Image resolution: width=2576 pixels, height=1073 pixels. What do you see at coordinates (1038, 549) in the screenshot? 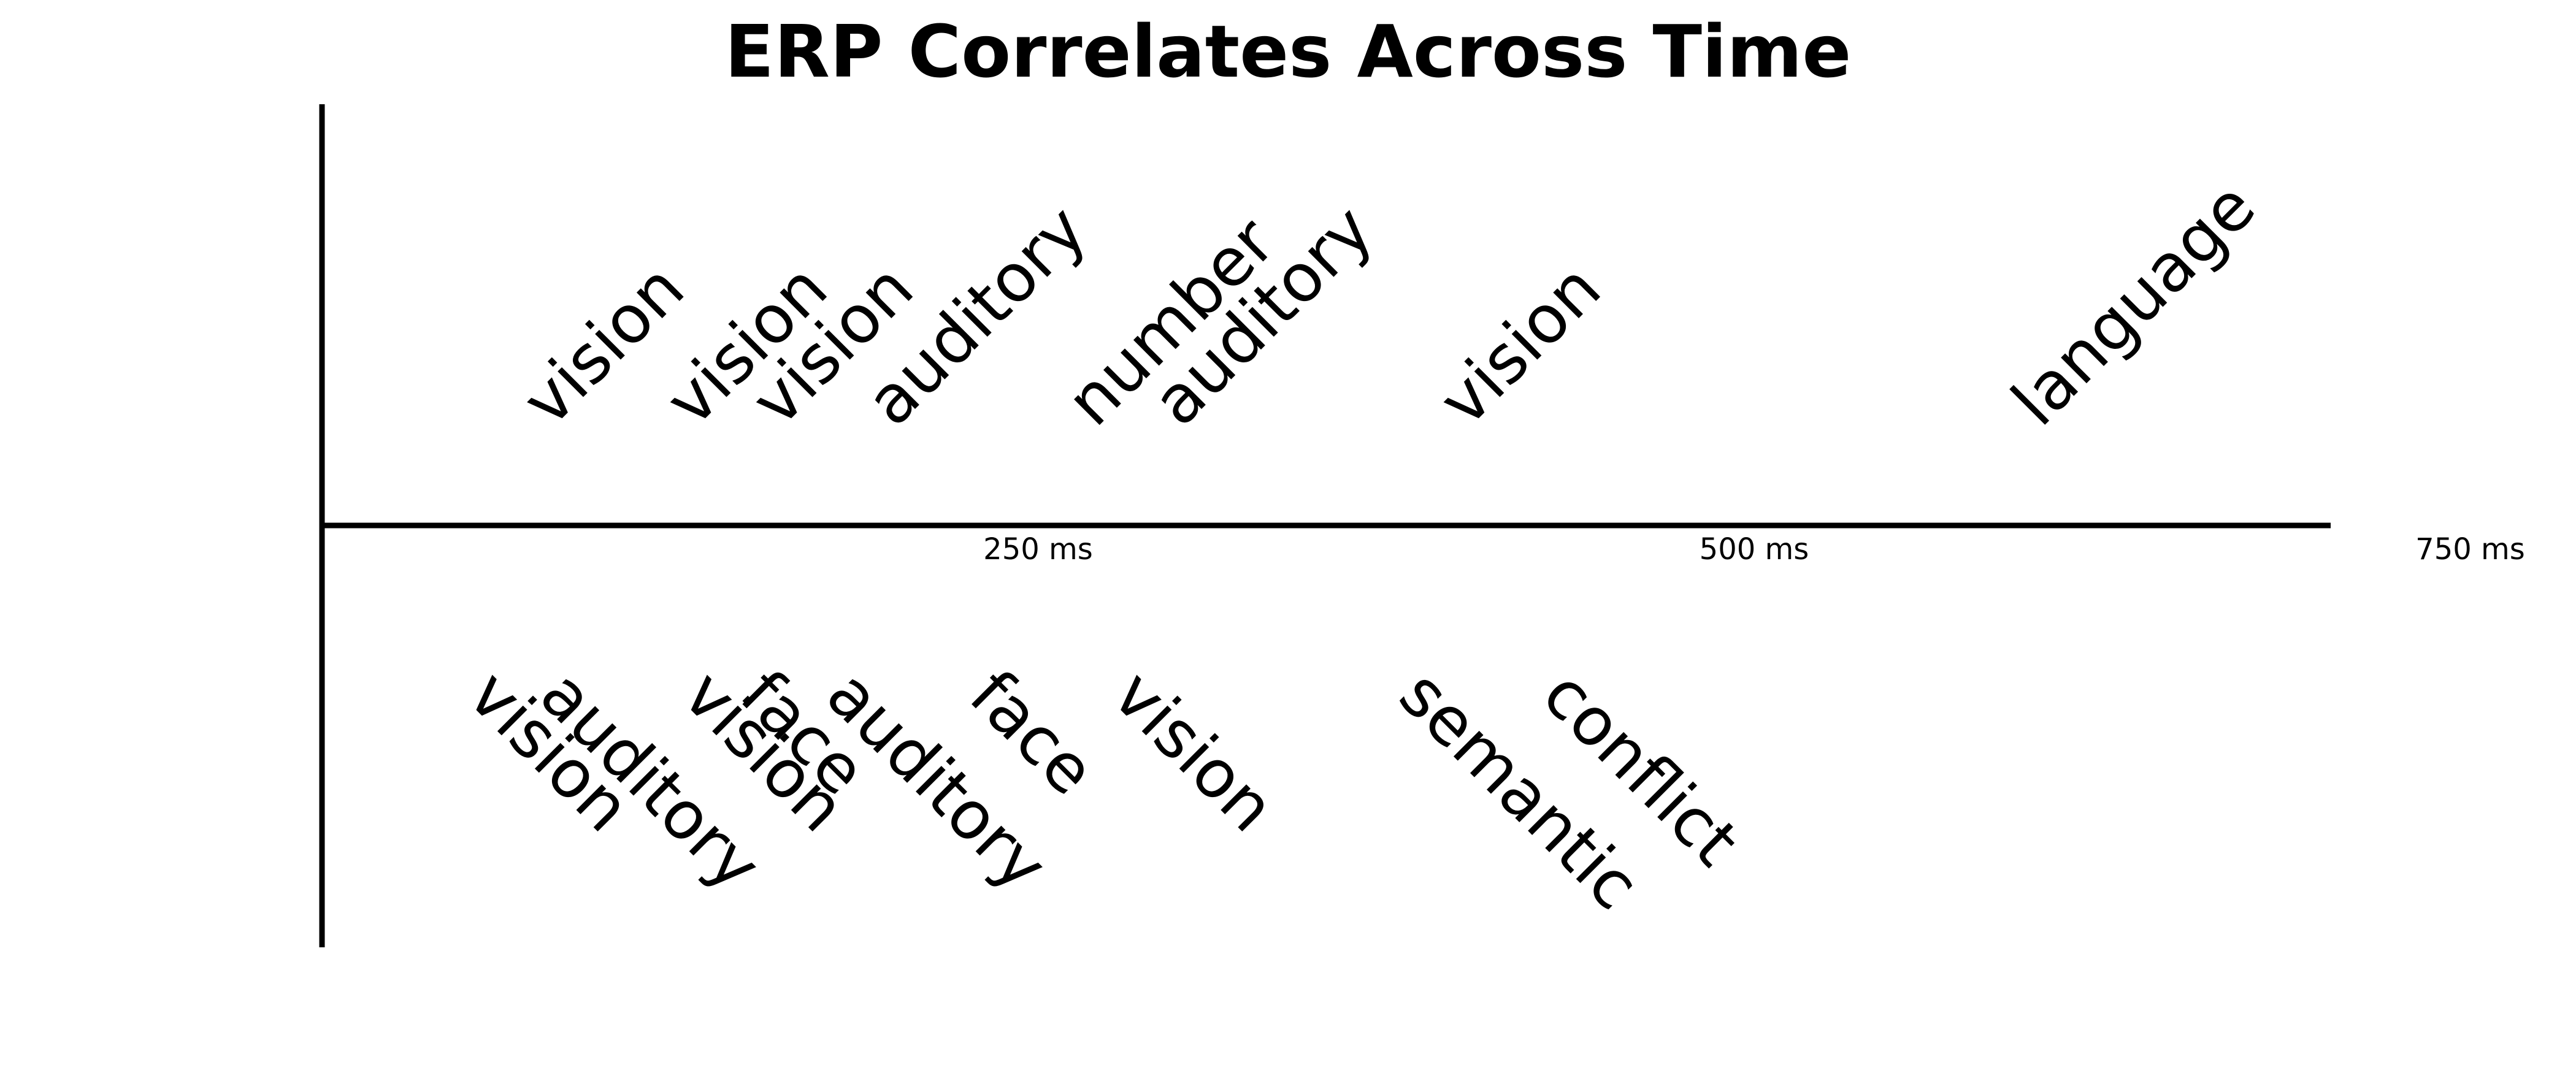
I see `time-tick-label: 250 ms` at bounding box center [1038, 549].